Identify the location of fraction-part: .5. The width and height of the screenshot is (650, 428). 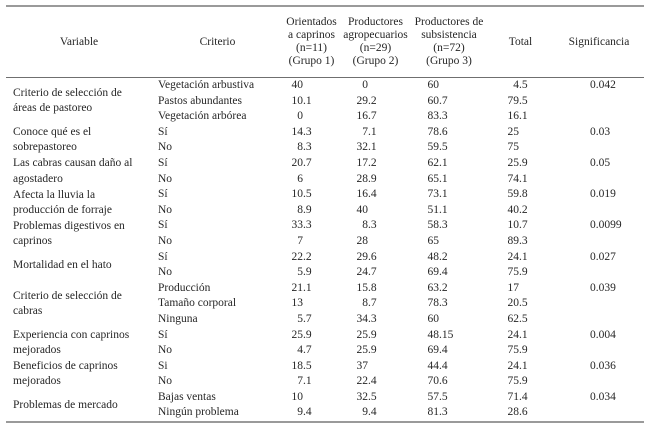
(372, 396).